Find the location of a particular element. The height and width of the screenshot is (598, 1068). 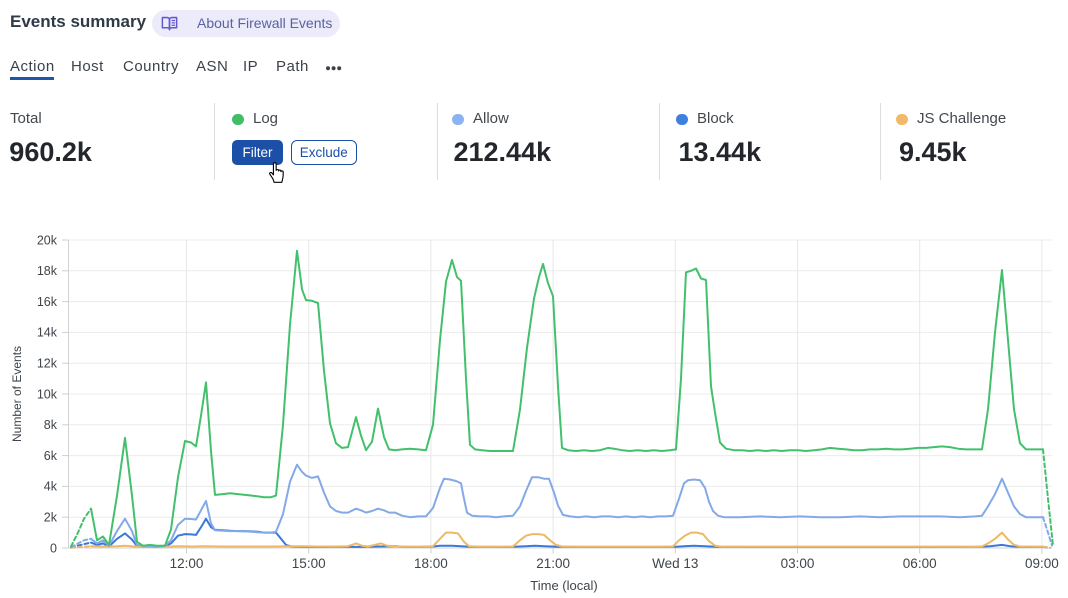

svg-text: 06:00 is located at coordinates (920, 563).